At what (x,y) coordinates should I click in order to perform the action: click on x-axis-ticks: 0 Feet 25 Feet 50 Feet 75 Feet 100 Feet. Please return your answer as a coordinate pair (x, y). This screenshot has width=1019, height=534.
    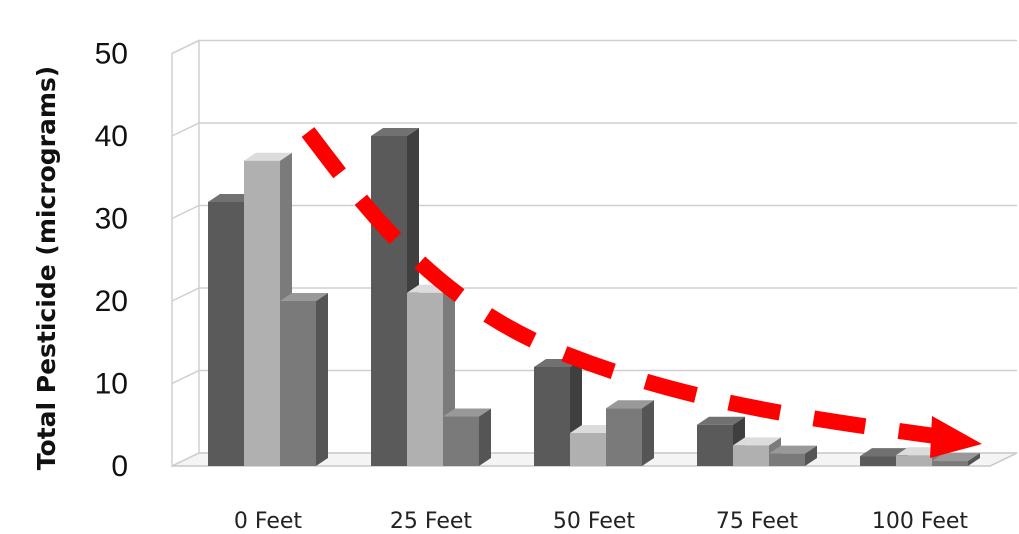
    Looking at the image, I should click on (601, 521).